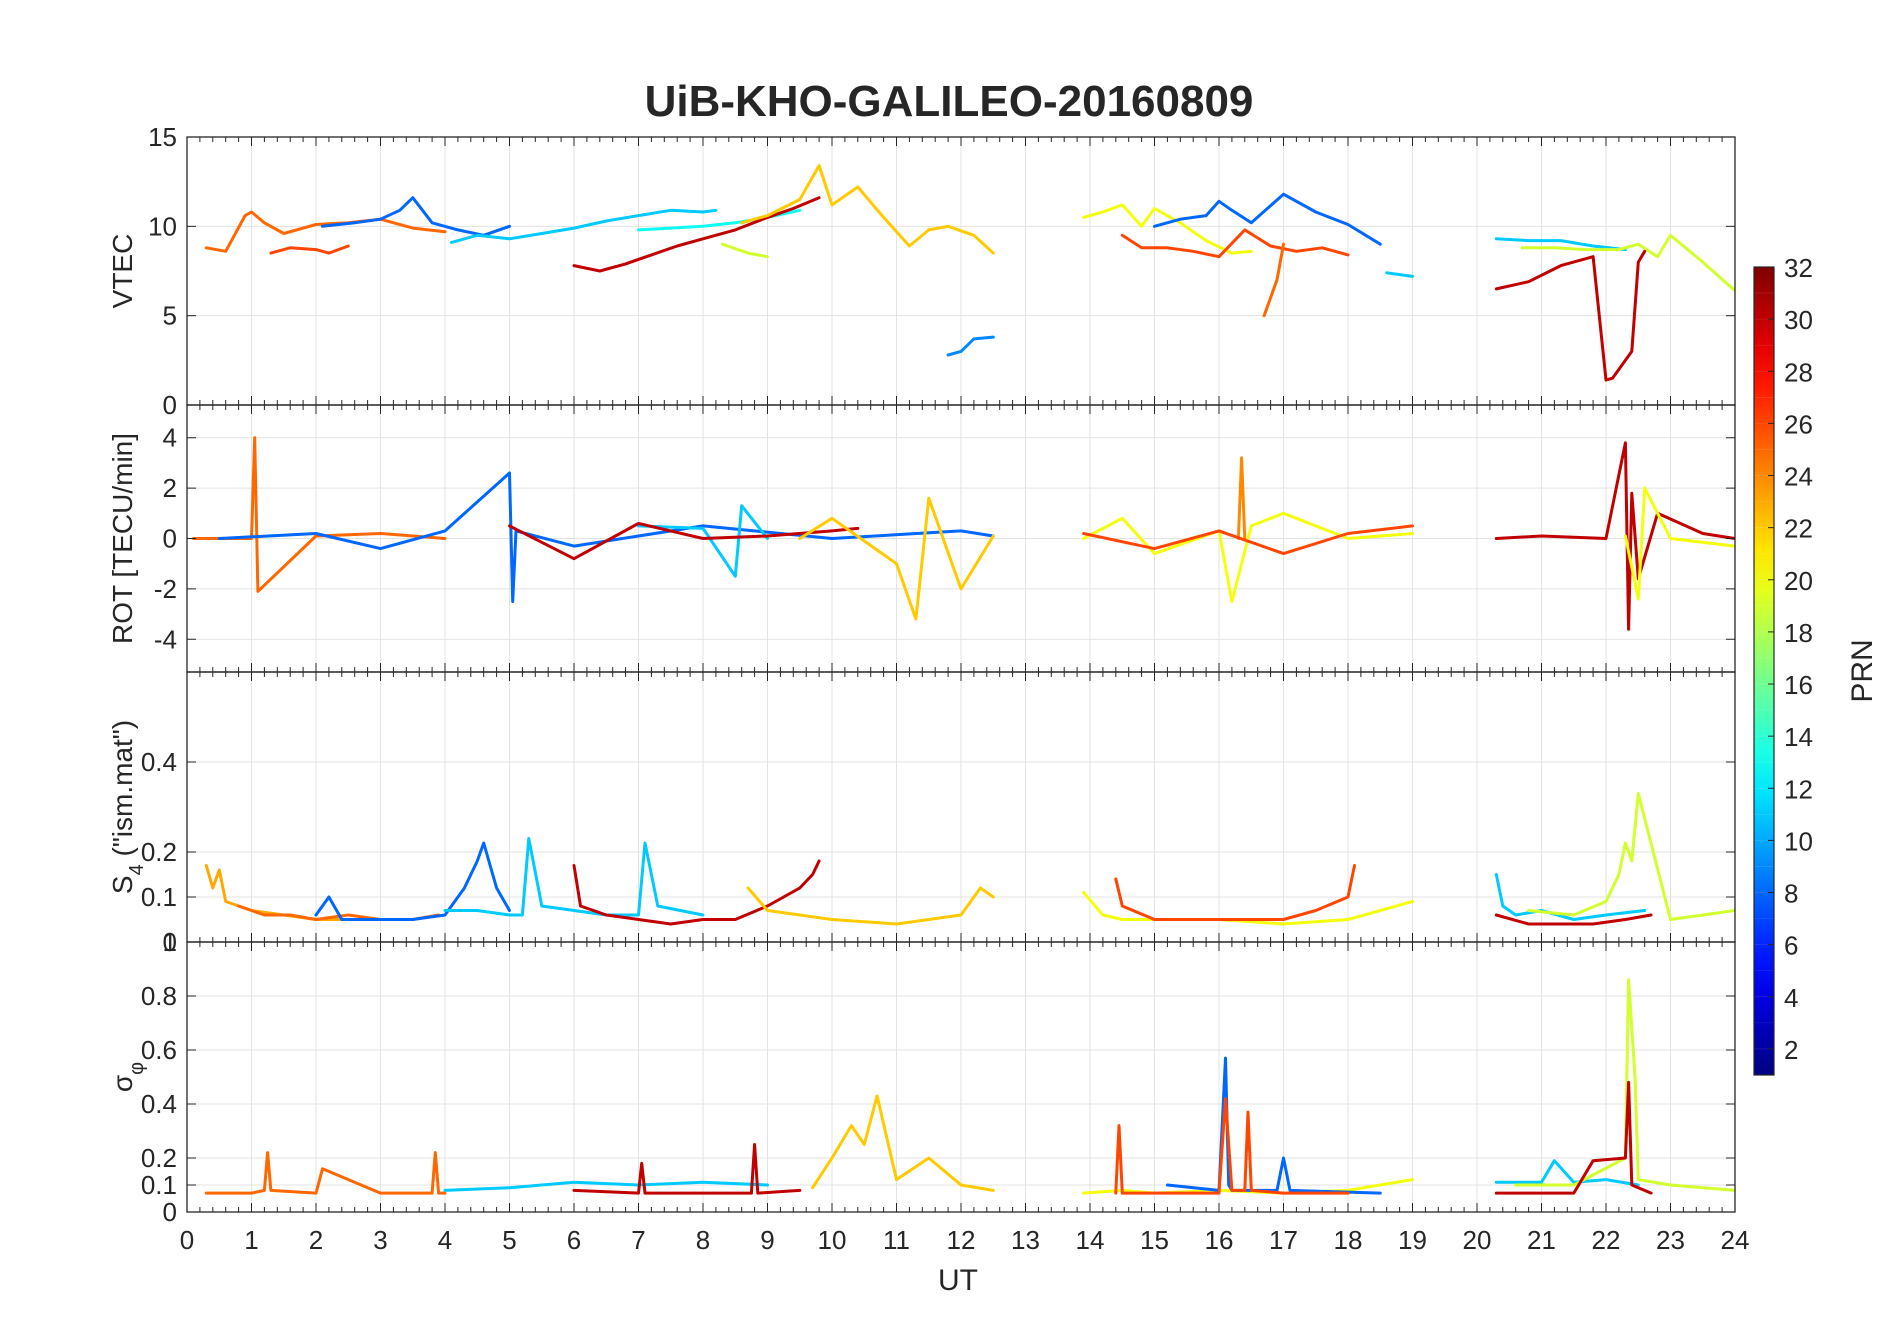 This screenshot has height=1330, width=1902. I want to click on colorbar-tick-label: 4, so click(1791, 998).